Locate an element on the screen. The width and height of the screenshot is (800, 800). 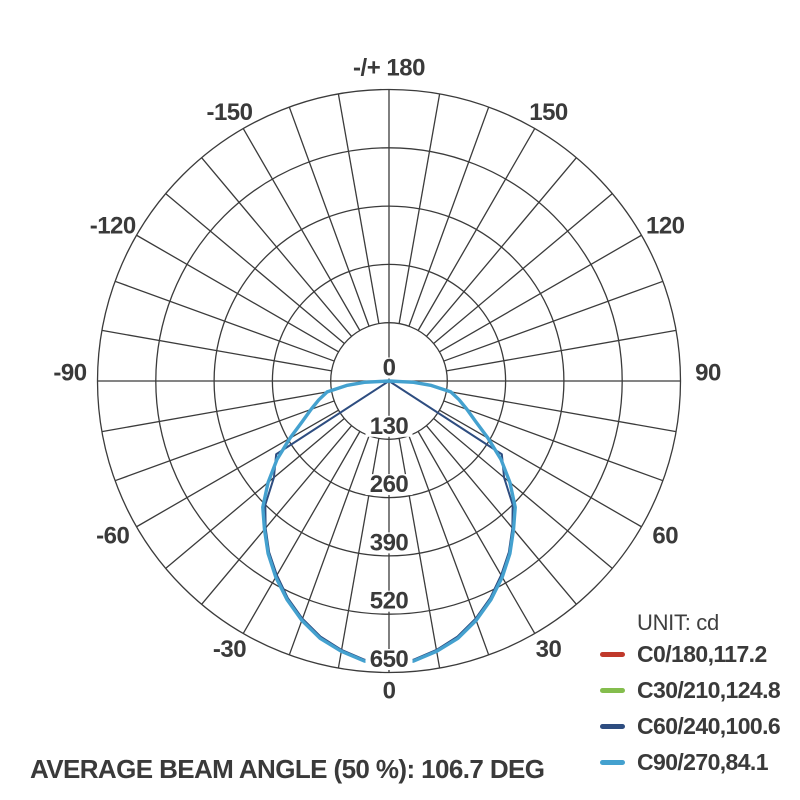
legend-swatch-c90 is located at coordinates (612, 762).